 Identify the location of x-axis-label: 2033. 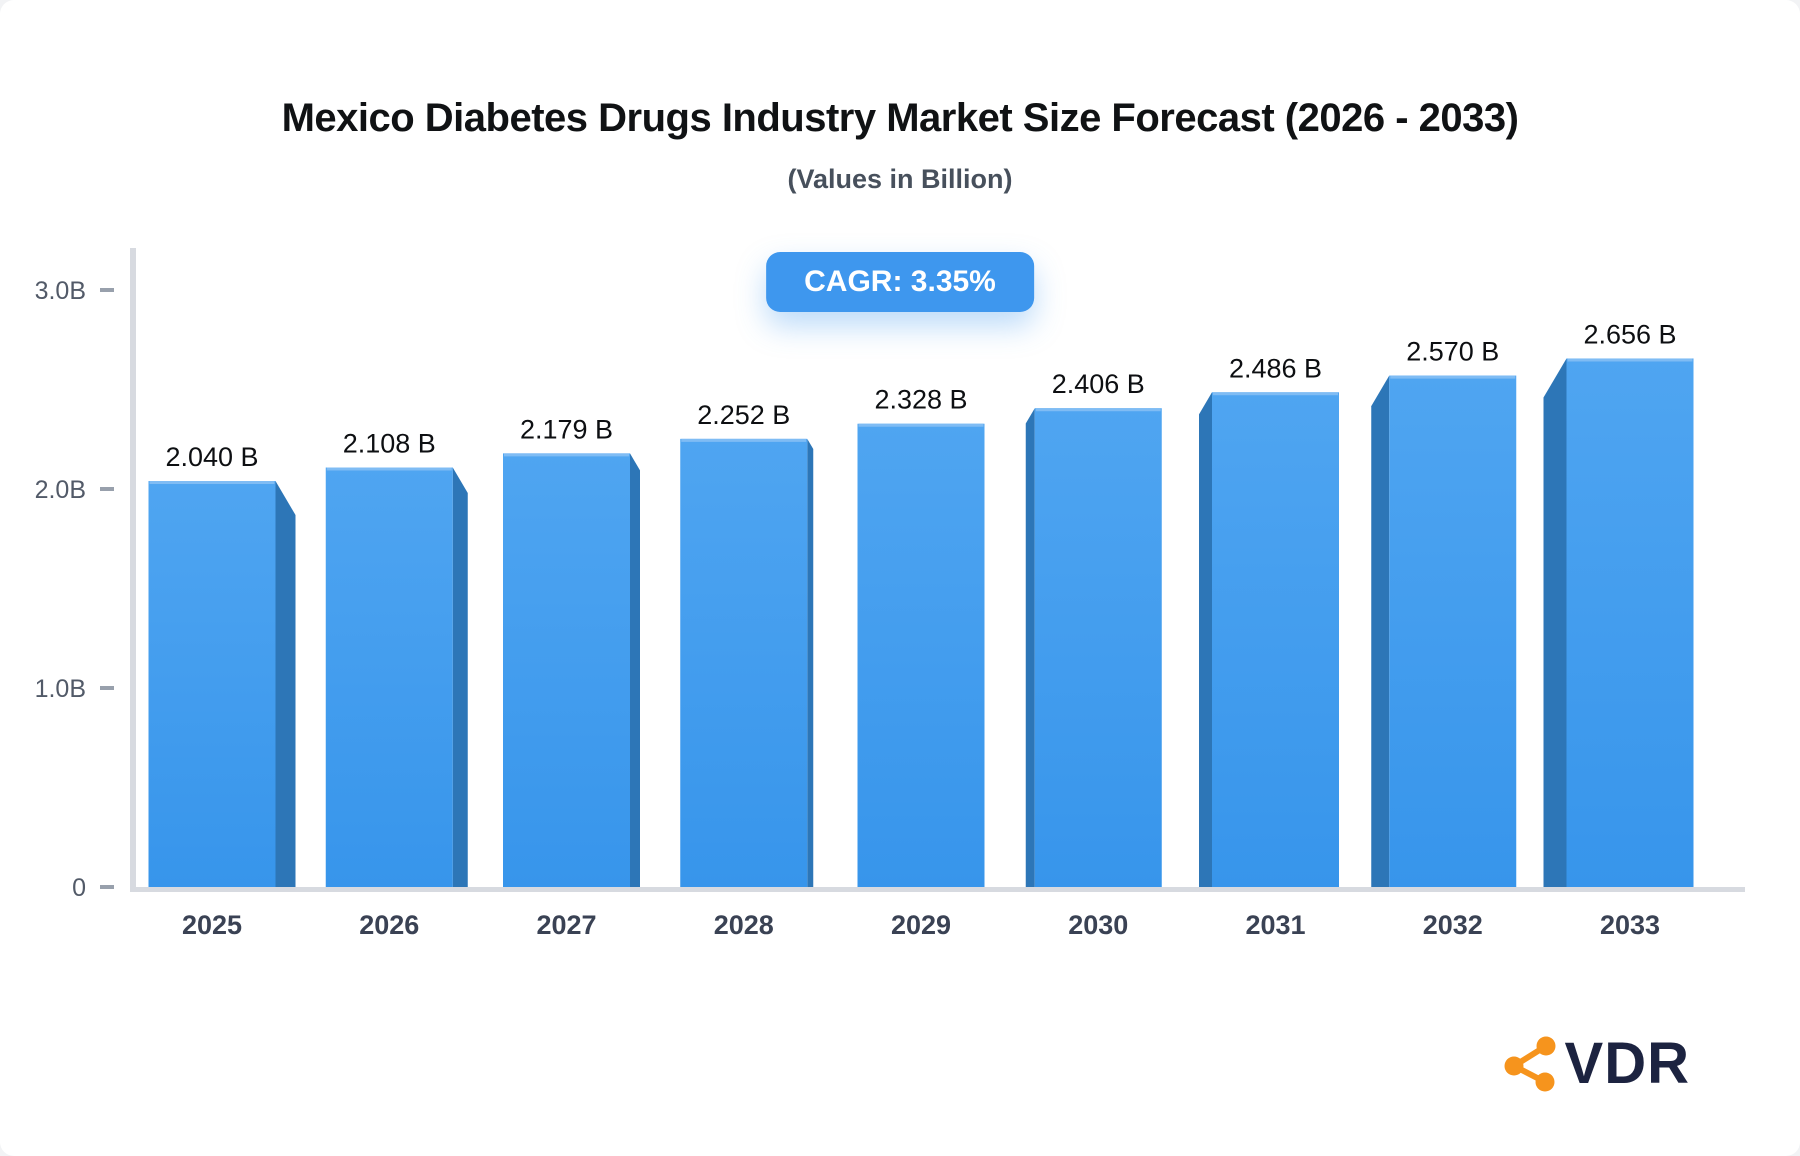
(1630, 925).